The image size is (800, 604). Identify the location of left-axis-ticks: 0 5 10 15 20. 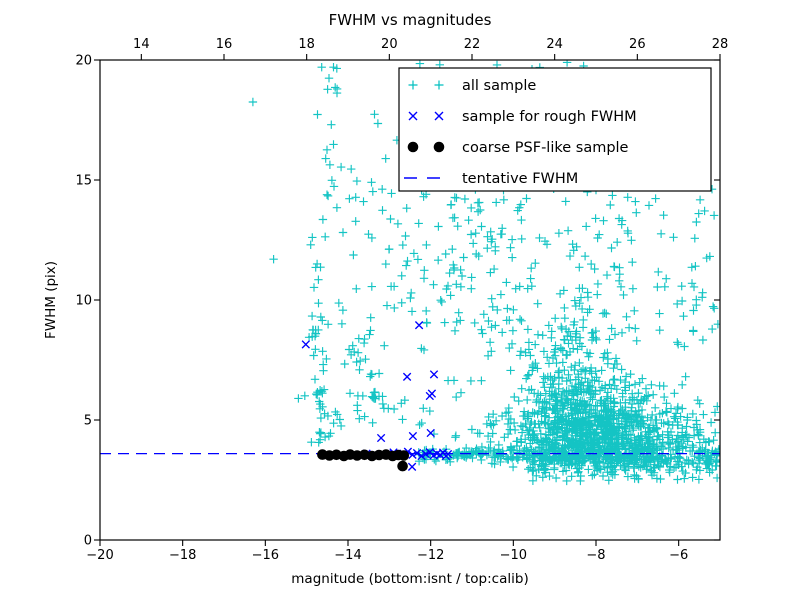
(87, 301).